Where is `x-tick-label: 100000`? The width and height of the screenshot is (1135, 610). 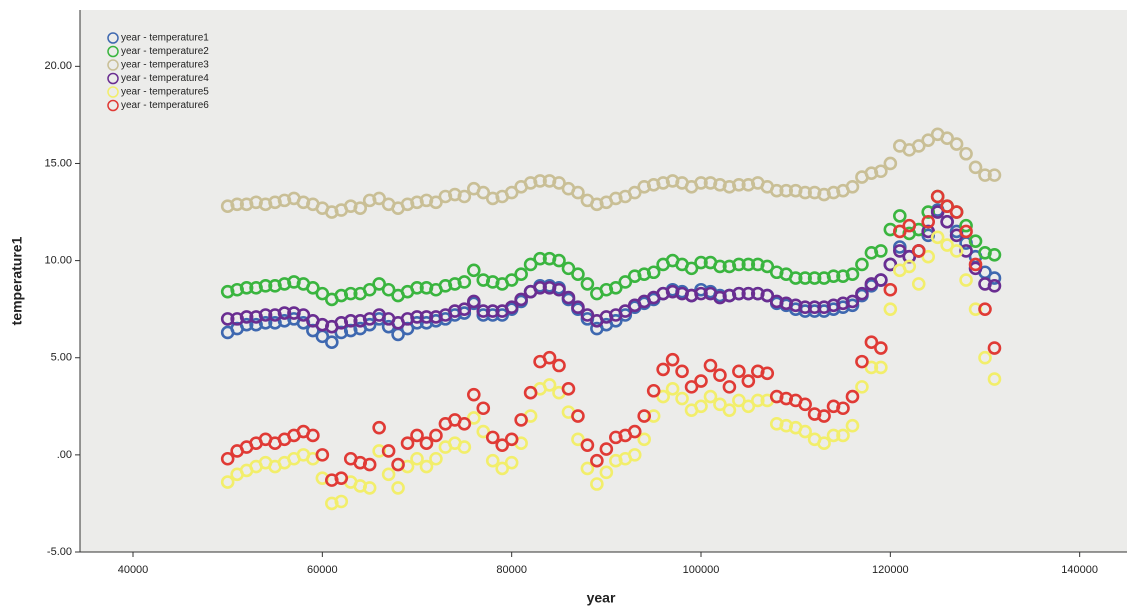 x-tick-label: 100000 is located at coordinates (701, 570).